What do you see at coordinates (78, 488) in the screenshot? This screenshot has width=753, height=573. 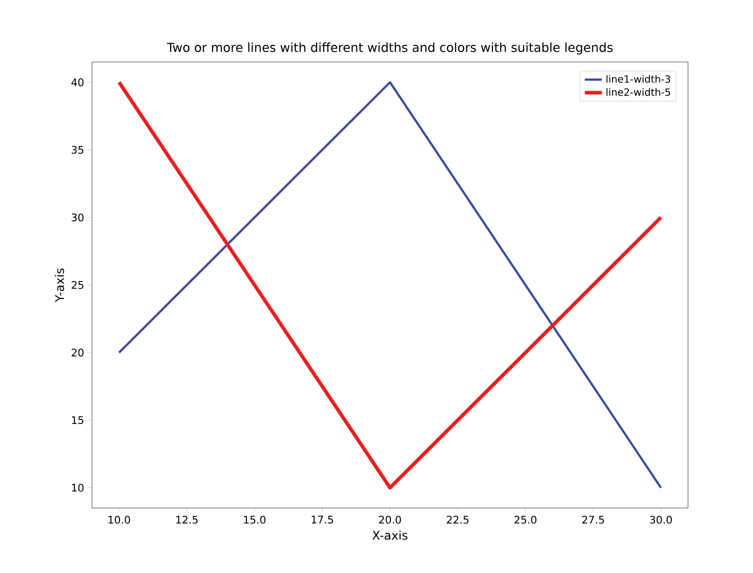 I see `y-tick-label: 10` at bounding box center [78, 488].